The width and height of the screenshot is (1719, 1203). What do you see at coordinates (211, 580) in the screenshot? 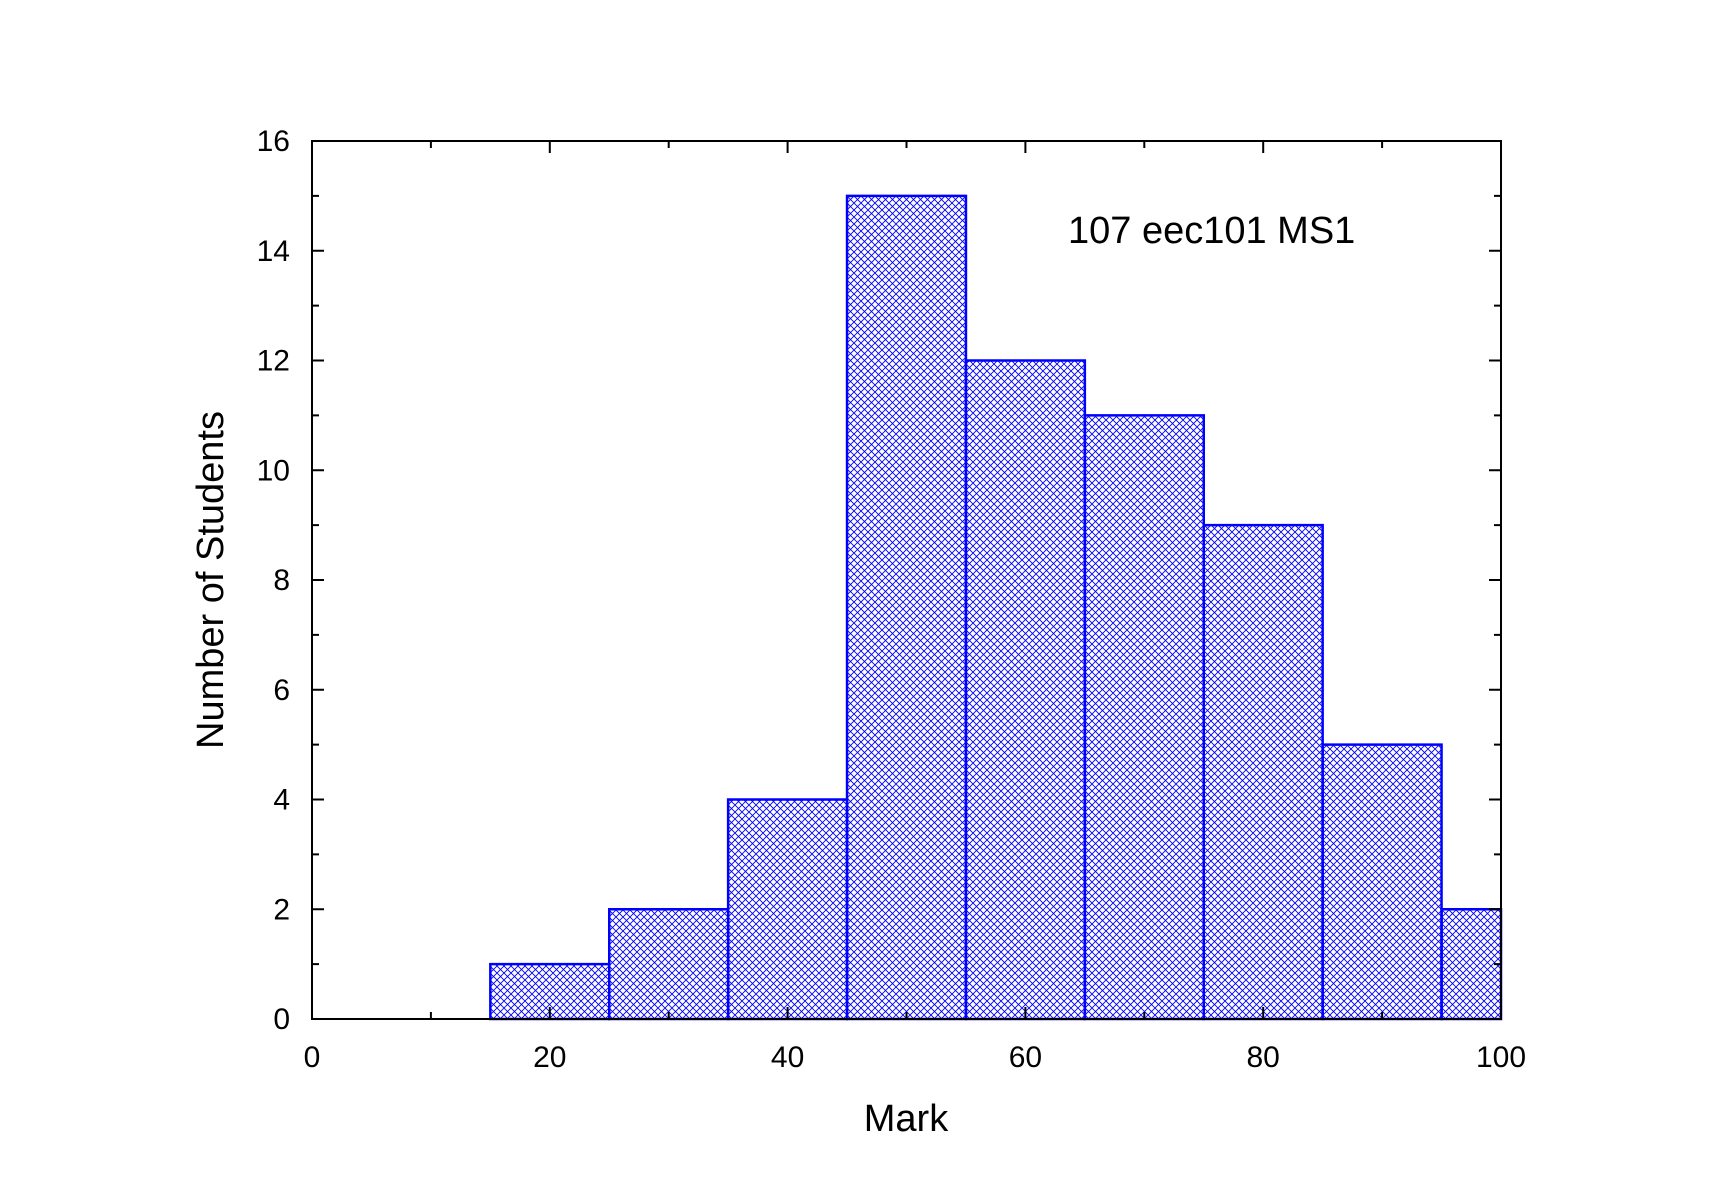
I see `y-axis-label: Number of Students` at bounding box center [211, 580].